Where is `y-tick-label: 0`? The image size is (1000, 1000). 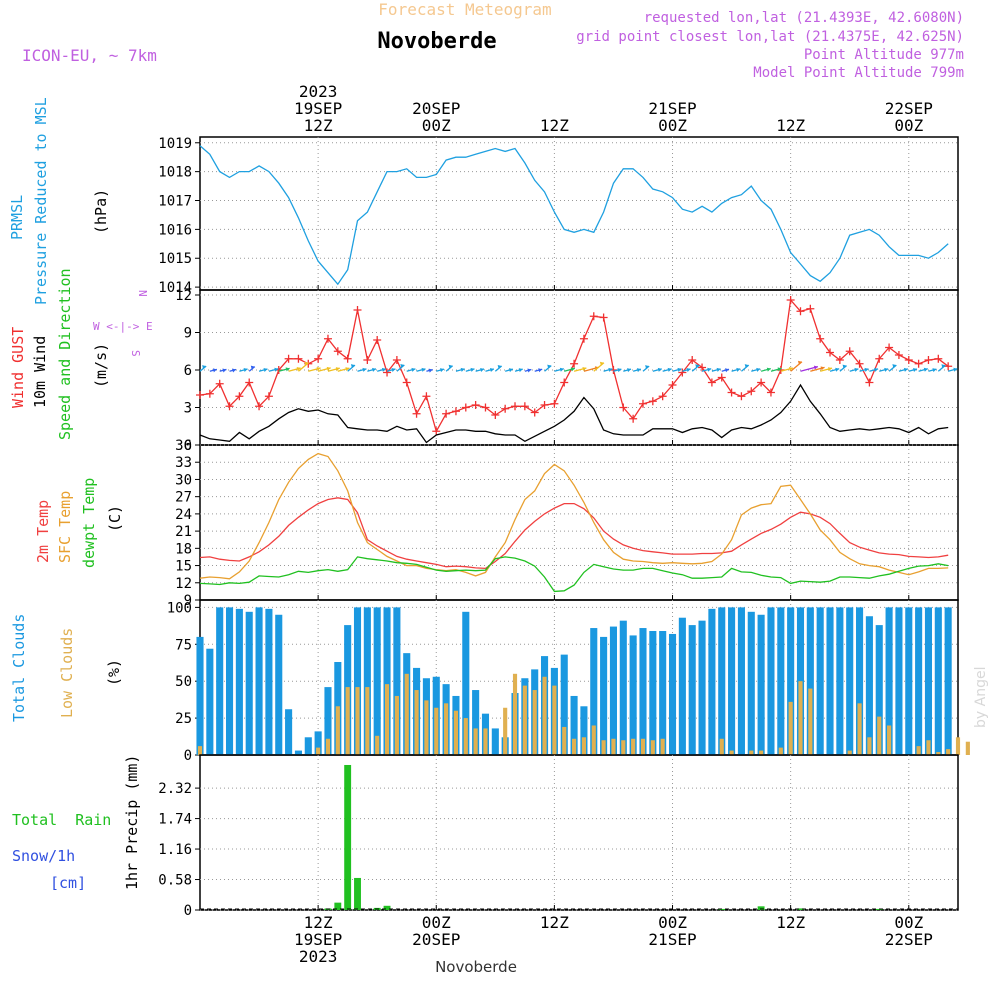 y-tick-label: 0 is located at coordinates (188, 911).